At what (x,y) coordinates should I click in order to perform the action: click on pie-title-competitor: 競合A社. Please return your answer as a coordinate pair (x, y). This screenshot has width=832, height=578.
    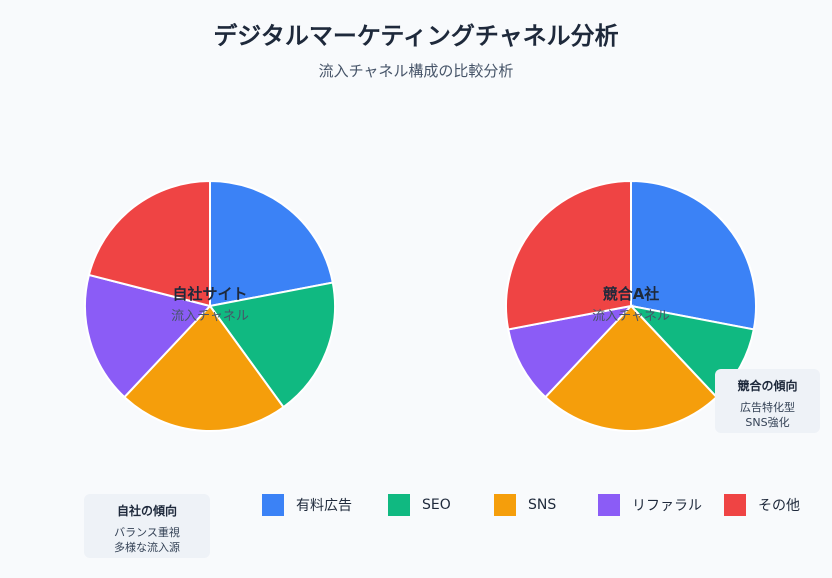
    Looking at the image, I should click on (631, 294).